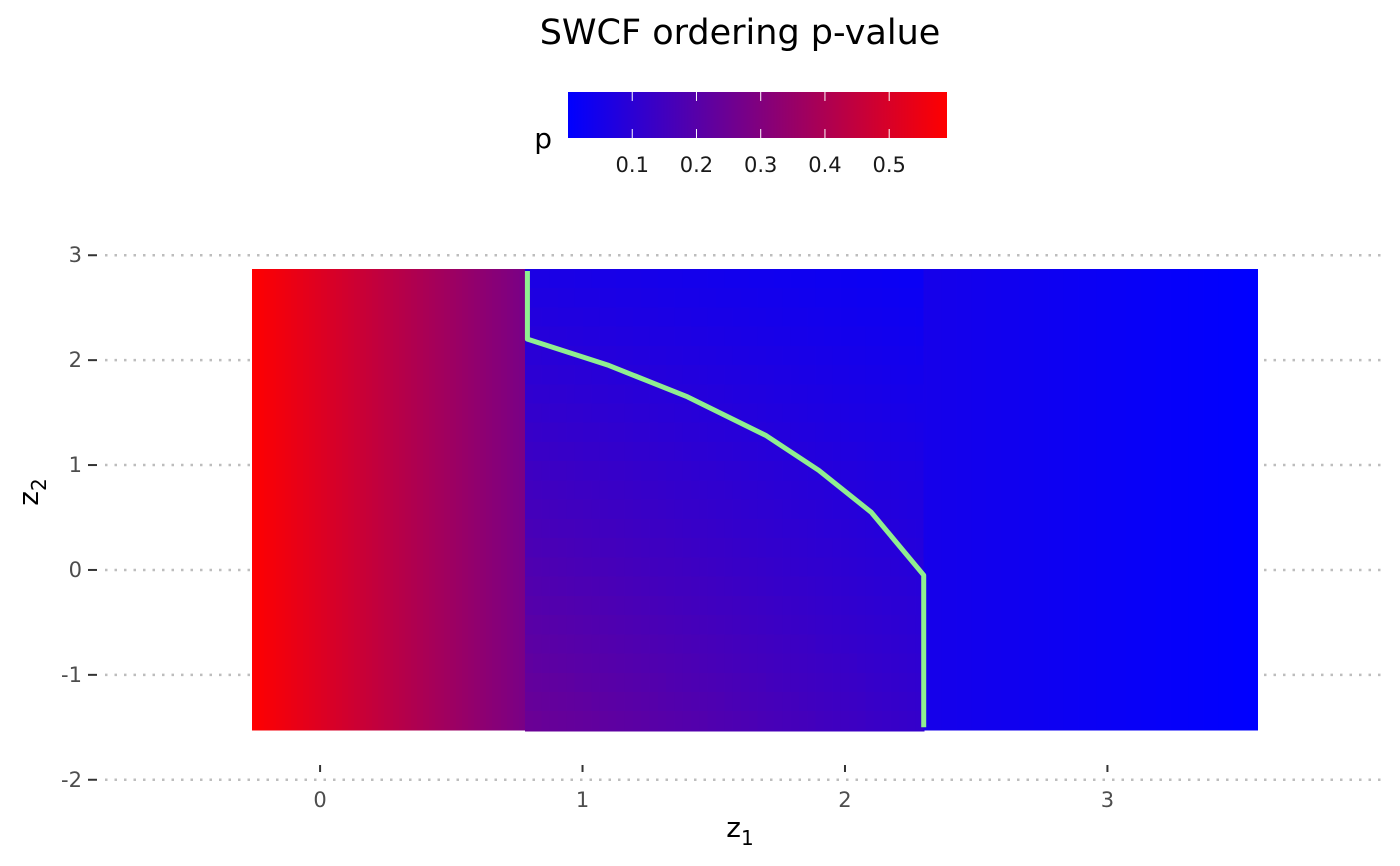 The width and height of the screenshot is (1400, 866). I want to click on legend-tick-label: 0.1, so click(632, 165).